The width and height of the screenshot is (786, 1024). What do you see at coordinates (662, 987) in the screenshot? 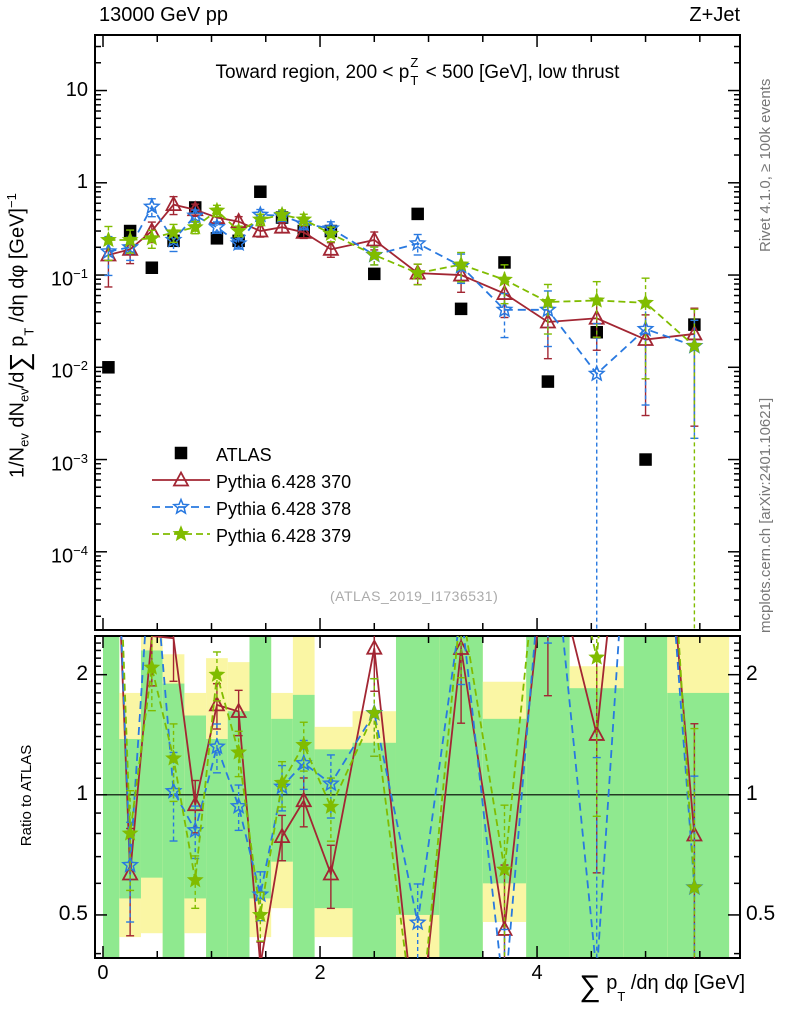
I see `x-axis-title: ∑ pT /dη dφ [GeV]` at bounding box center [662, 987].